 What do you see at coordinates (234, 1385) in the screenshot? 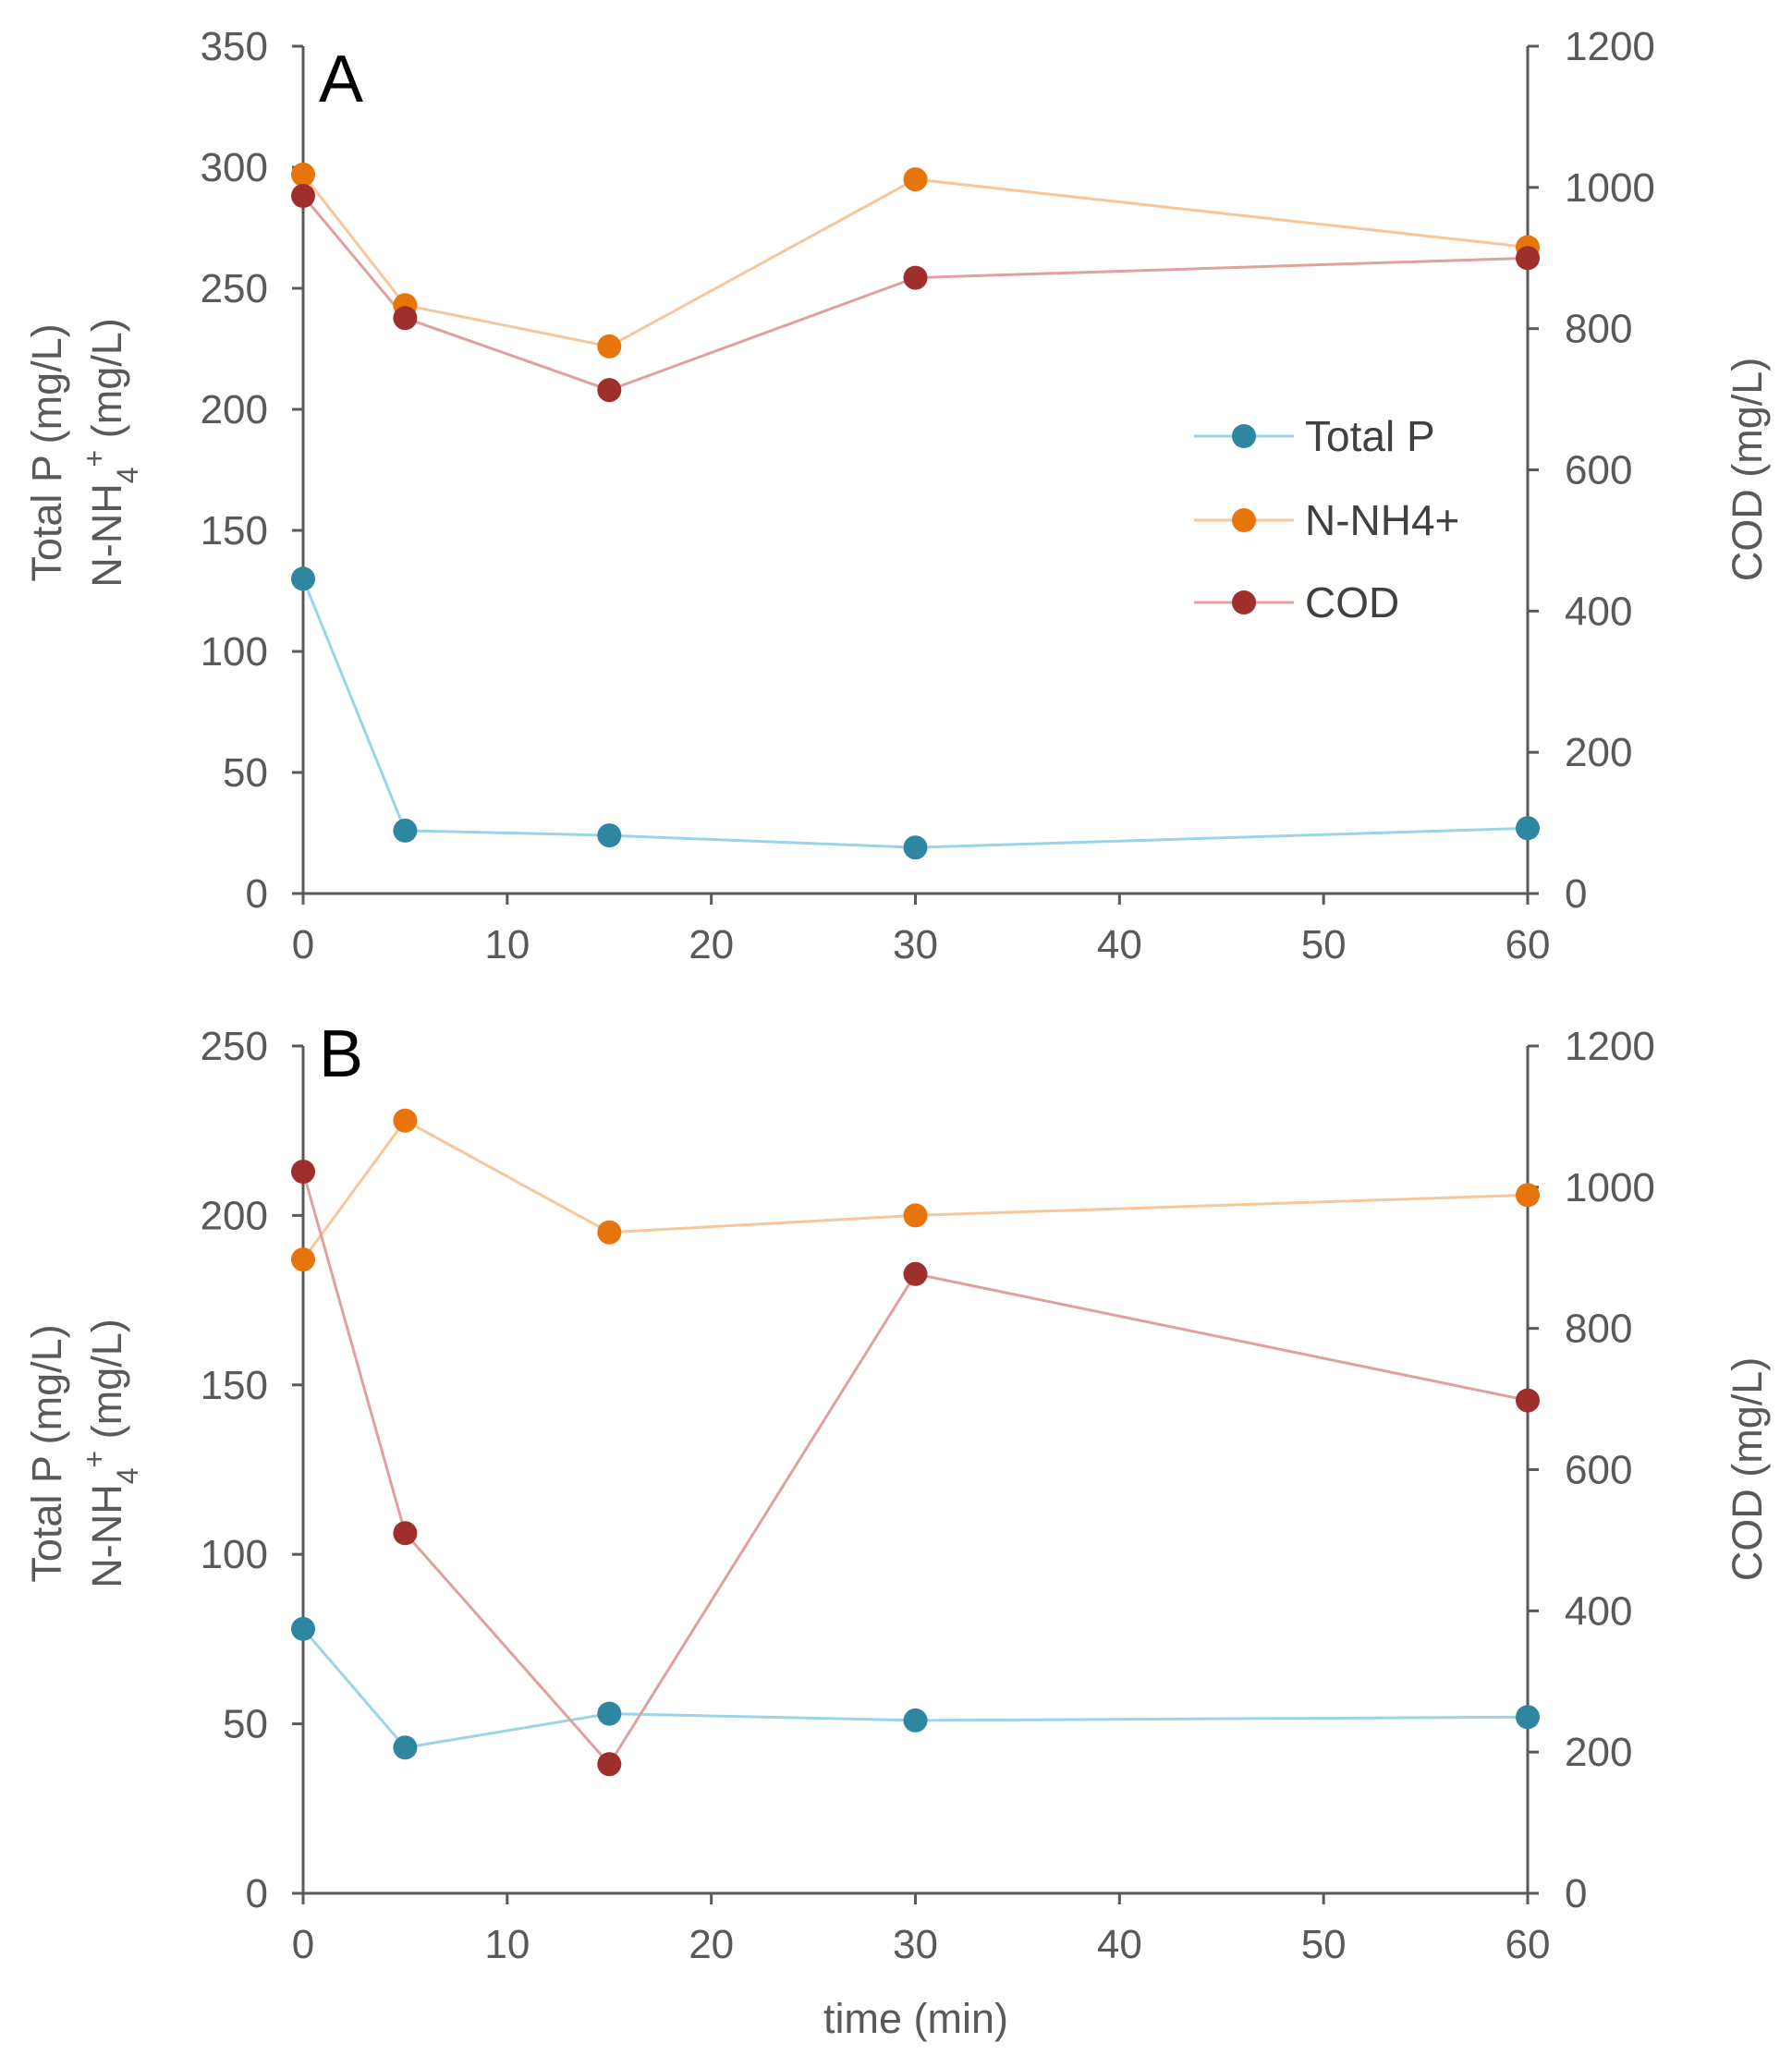
I see `panel-b-left-tick-label: 150` at bounding box center [234, 1385].